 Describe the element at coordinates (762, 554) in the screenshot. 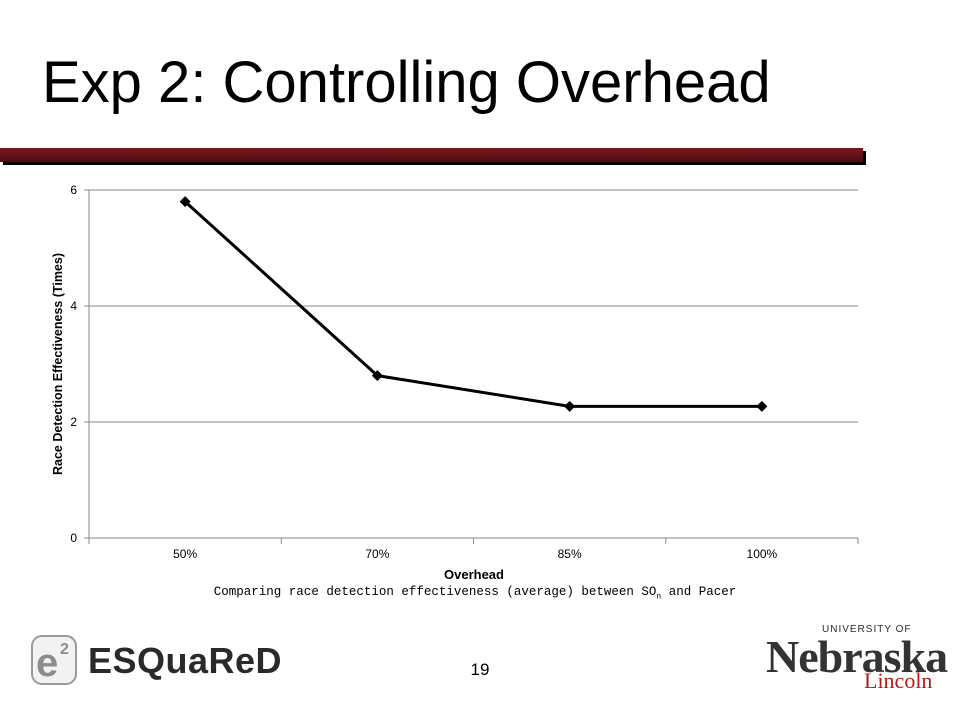

I see `x-tick-label: 100%` at that location.